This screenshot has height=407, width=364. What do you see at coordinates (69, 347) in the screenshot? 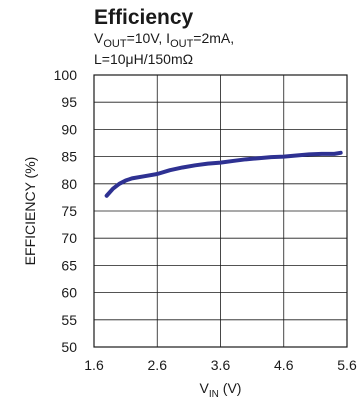
I see `y-tick-label: 50` at bounding box center [69, 347].